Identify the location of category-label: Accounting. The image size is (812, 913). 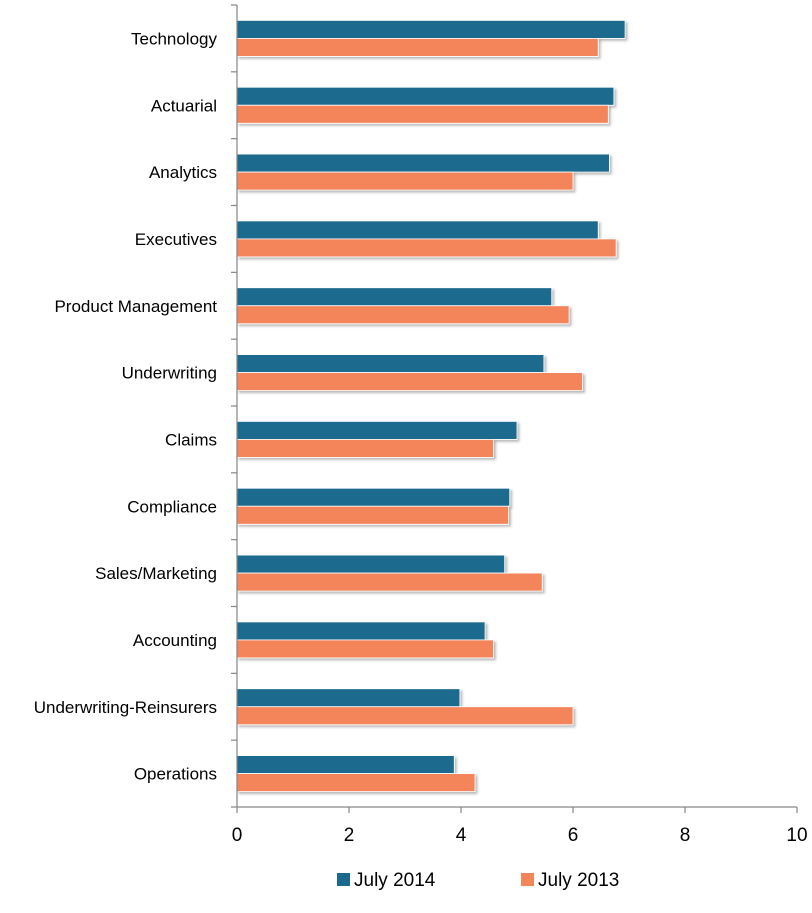
(175, 640).